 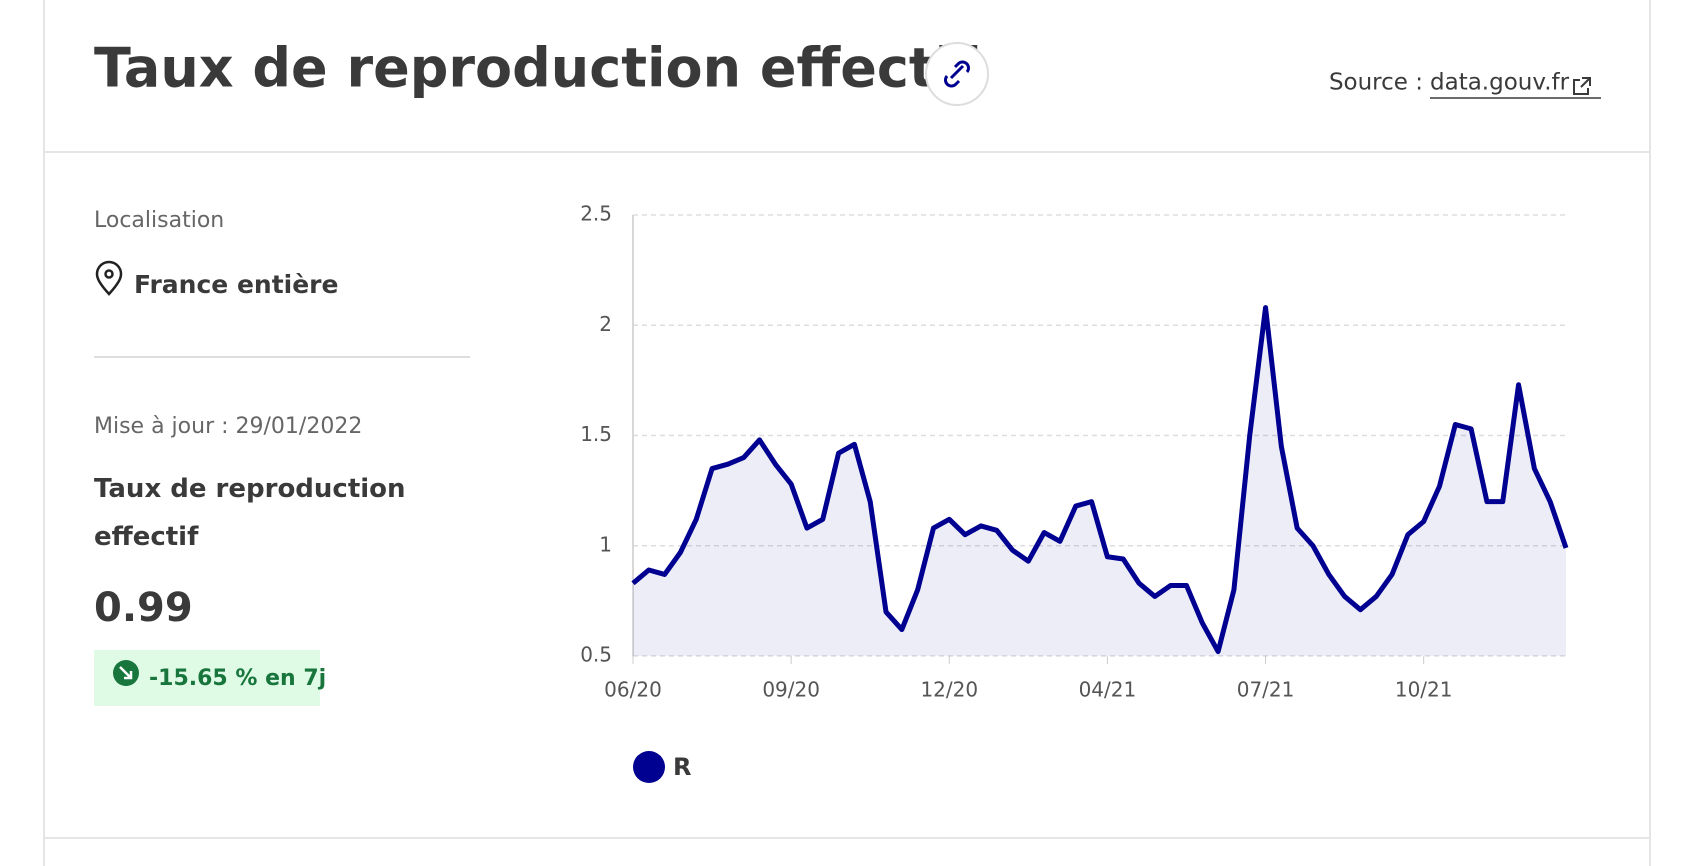 What do you see at coordinates (633, 690) in the screenshot?
I see `x-tick-label: 06/20` at bounding box center [633, 690].